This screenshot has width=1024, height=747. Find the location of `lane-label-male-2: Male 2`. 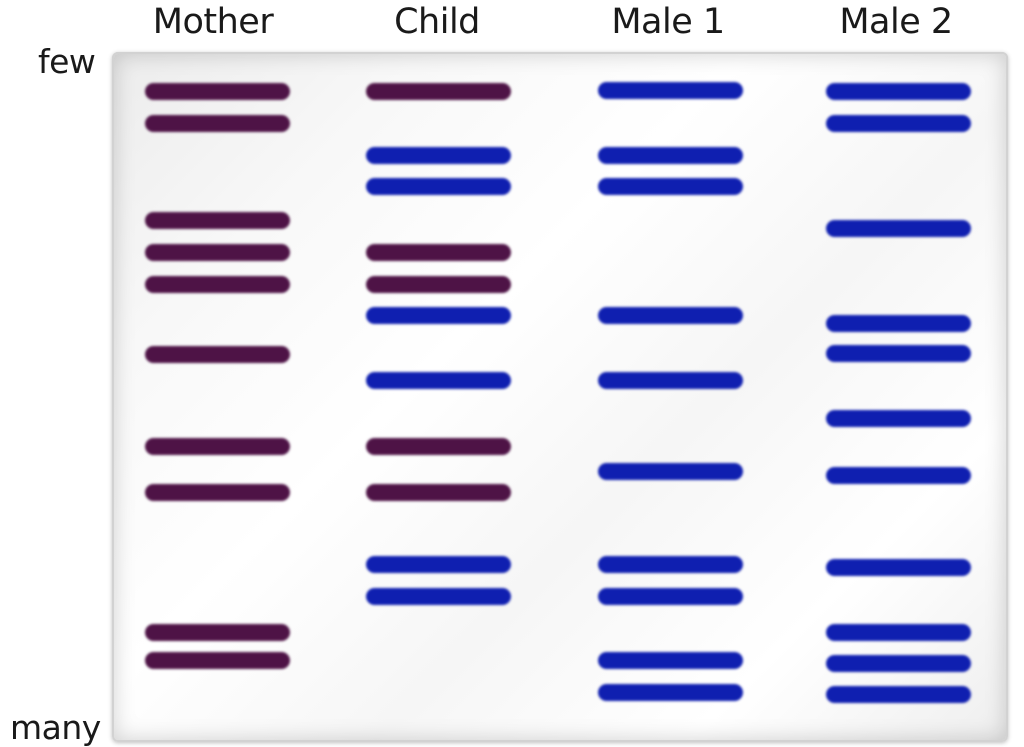

lane-label-male-2: Male 2 is located at coordinates (896, 22).